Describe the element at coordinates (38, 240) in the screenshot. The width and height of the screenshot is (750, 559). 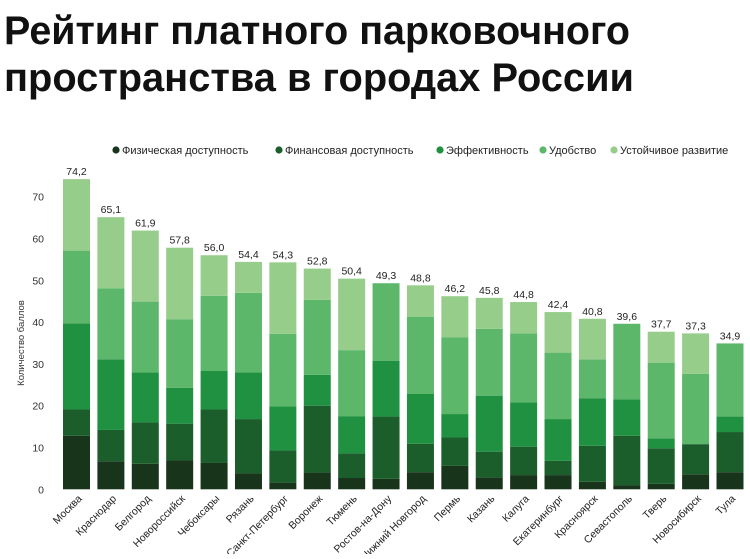
I see `y-tick-label: 60` at that location.